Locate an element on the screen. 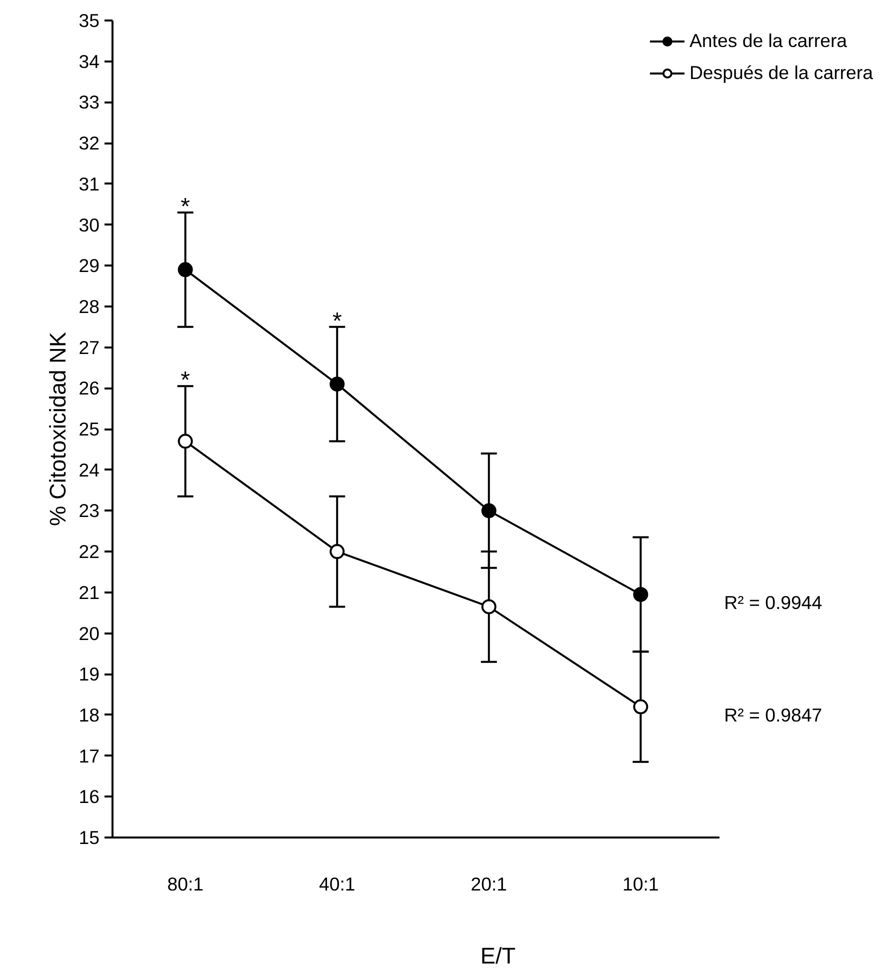 The height and width of the screenshot is (971, 891). x-tick-label: 80:1 is located at coordinates (185, 884).